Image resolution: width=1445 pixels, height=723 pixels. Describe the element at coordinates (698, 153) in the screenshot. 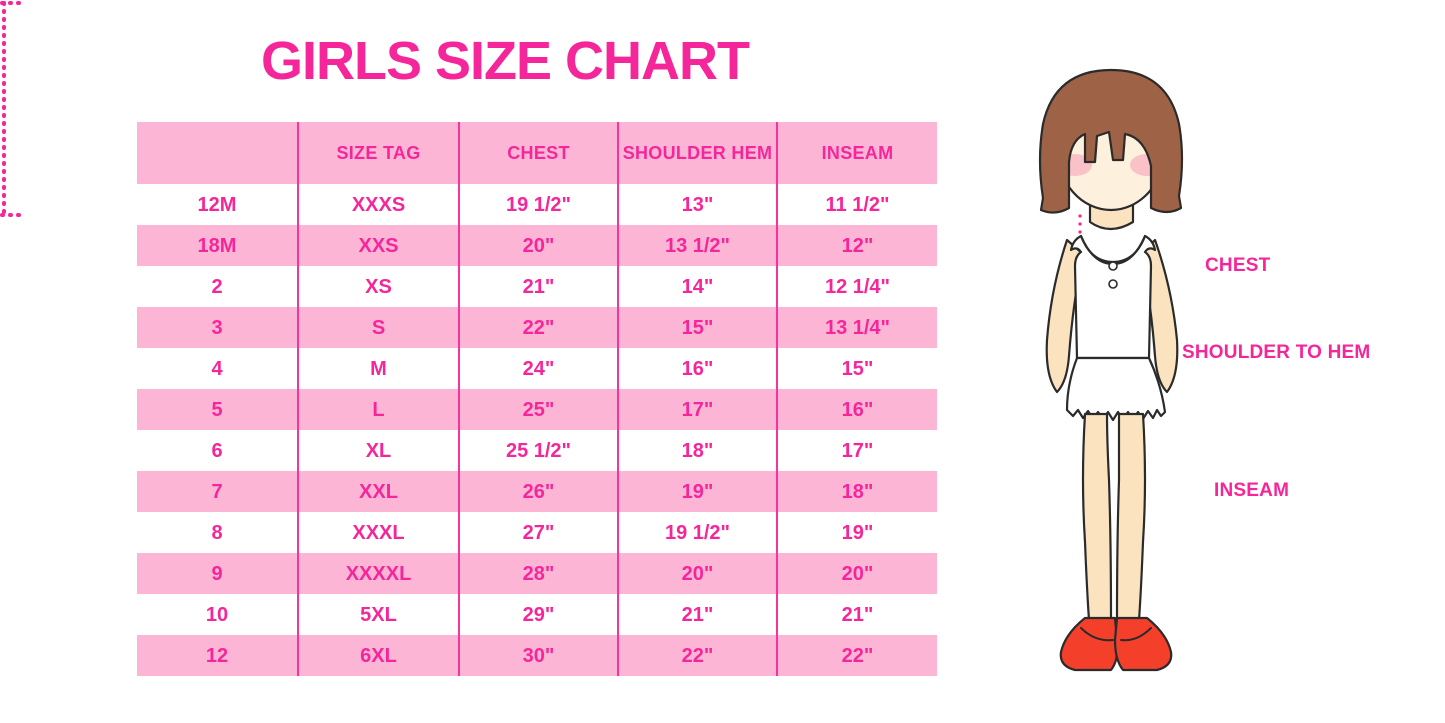

I see `column-header-shoulder-hem: SHOULDER HEM` at that location.